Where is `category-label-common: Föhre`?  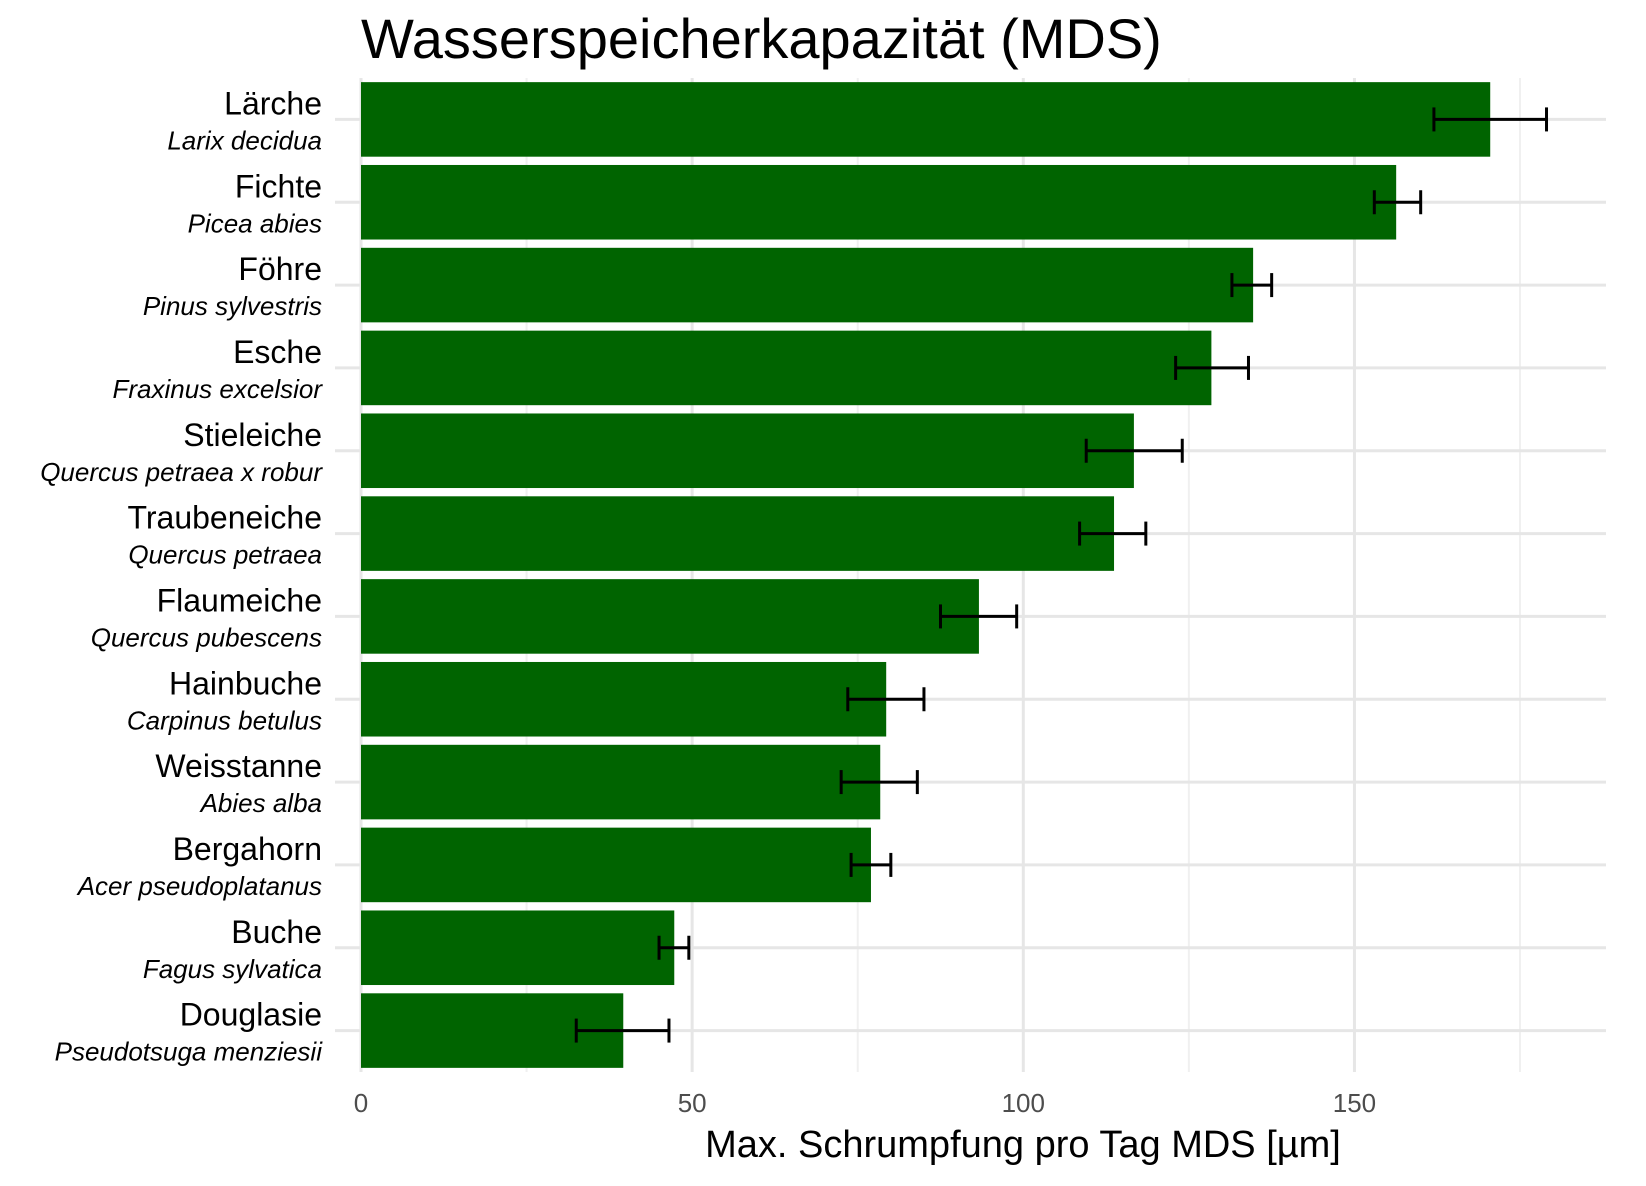
category-label-common: Föhre is located at coordinates (280, 269).